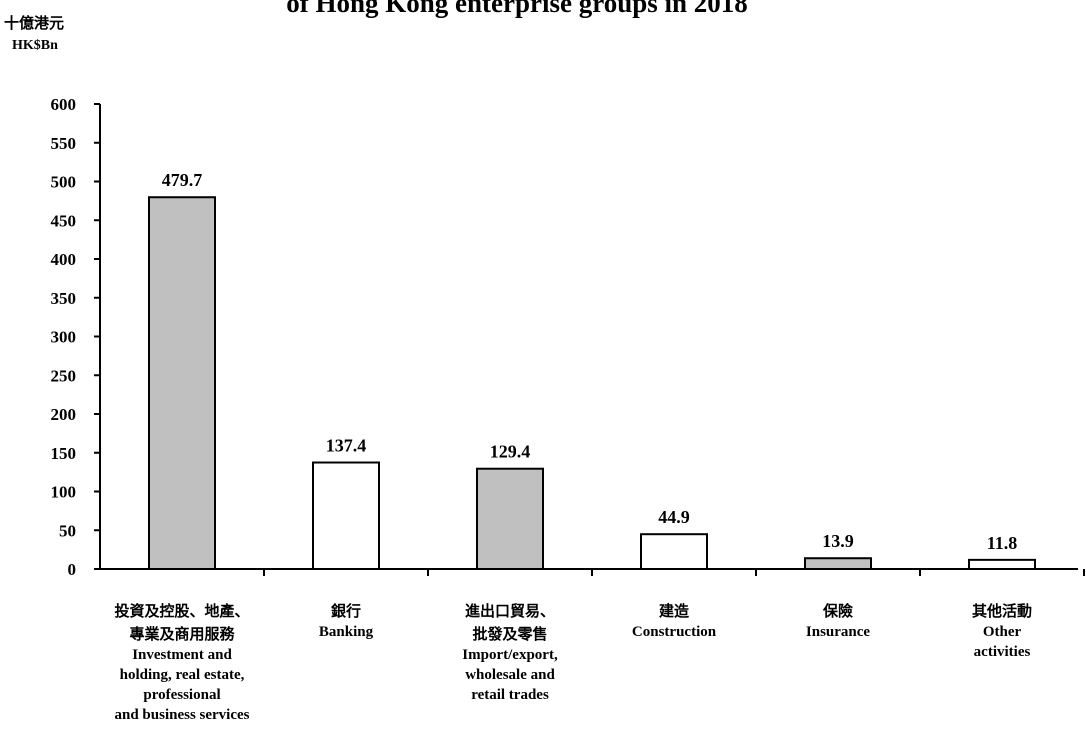 This screenshot has width=1086, height=731. Describe the element at coordinates (838, 541) in the screenshot. I see `bar-value-label: 13.9` at that location.